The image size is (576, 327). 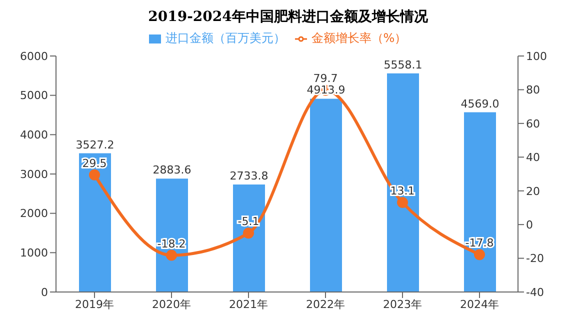 What do you see at coordinates (34, 95) in the screenshot?
I see `y-tick-label: 5000` at bounding box center [34, 95].